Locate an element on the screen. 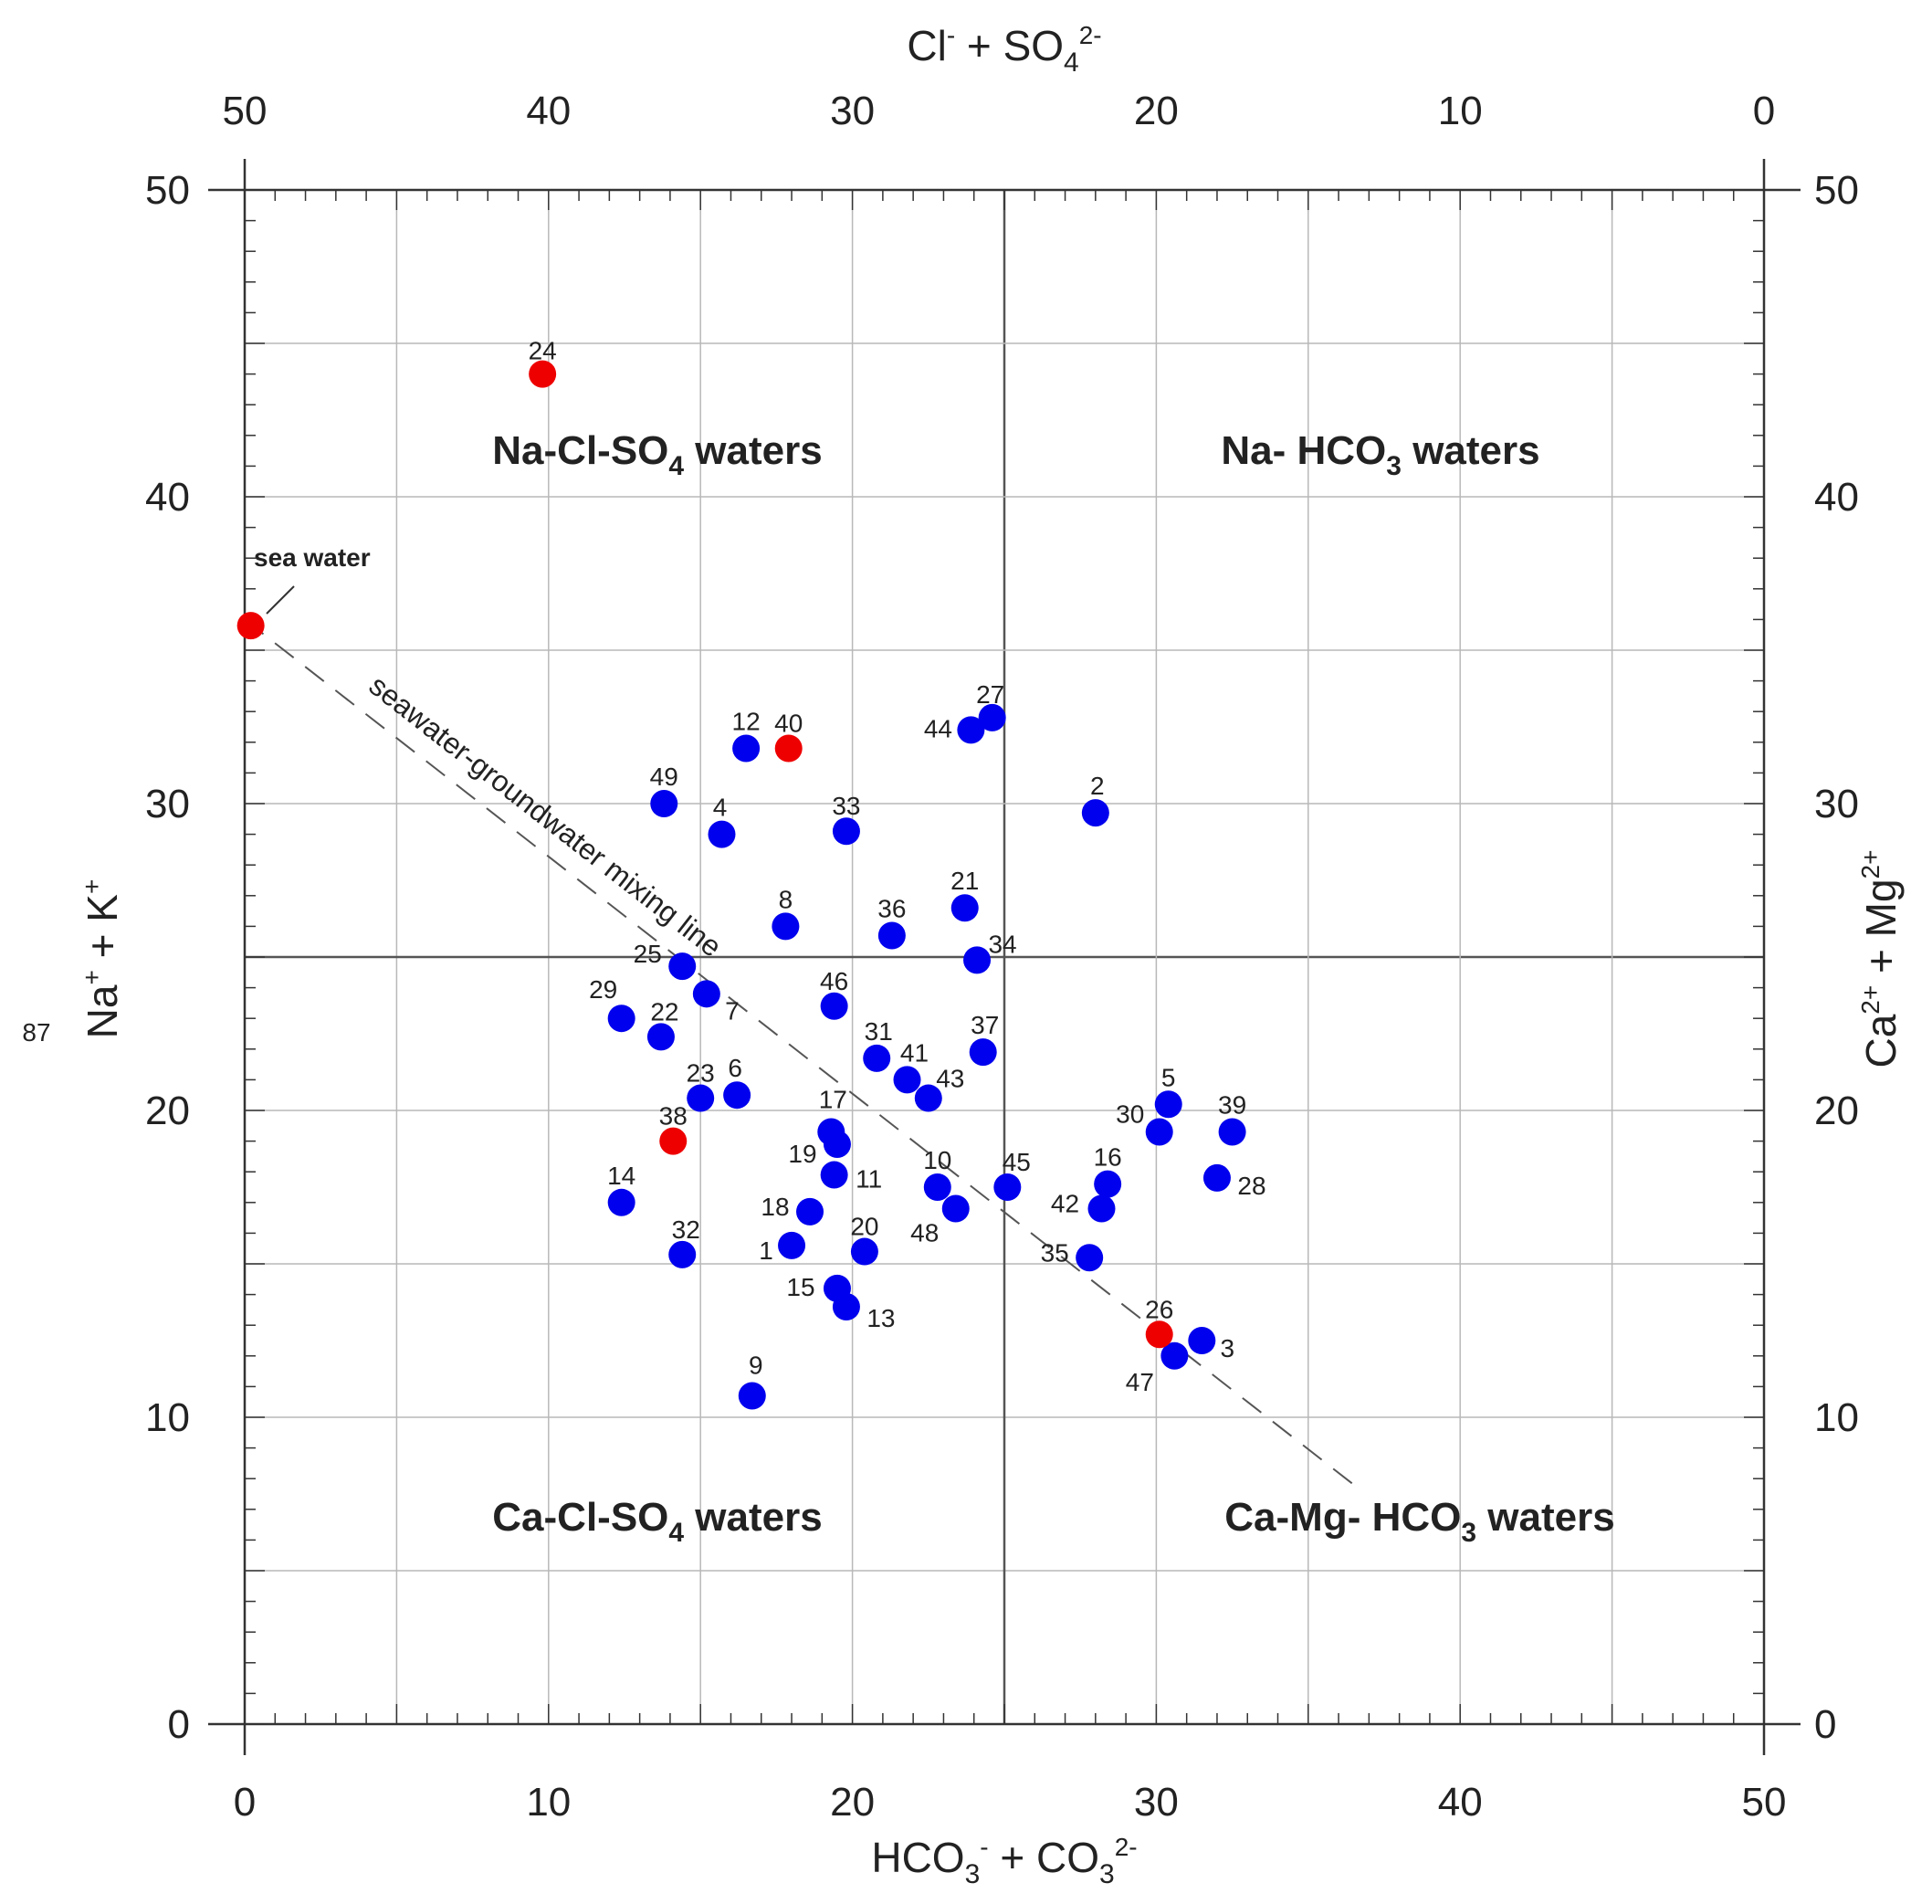 The height and width of the screenshot is (1904, 1932). data-point-label: 24 is located at coordinates (543, 351).